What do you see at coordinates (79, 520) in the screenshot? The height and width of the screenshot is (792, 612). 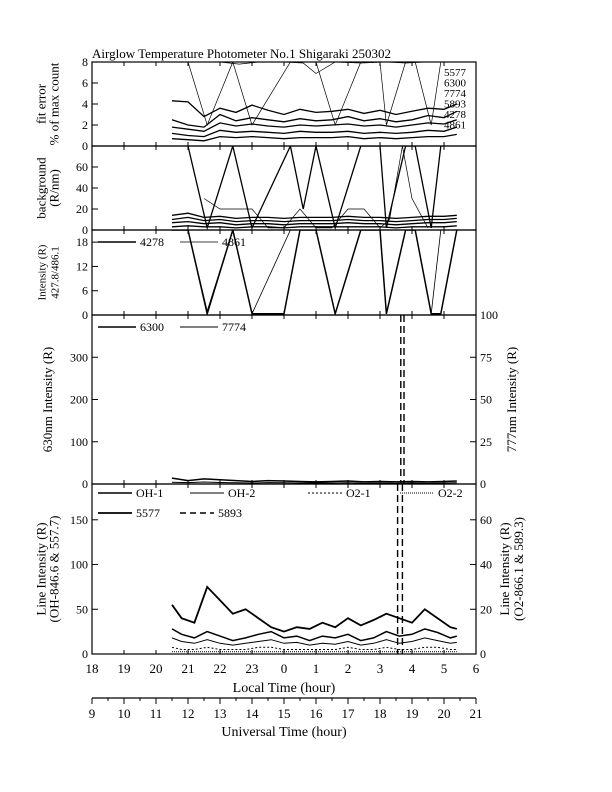 I see `y-tick-label: 150` at bounding box center [79, 520].